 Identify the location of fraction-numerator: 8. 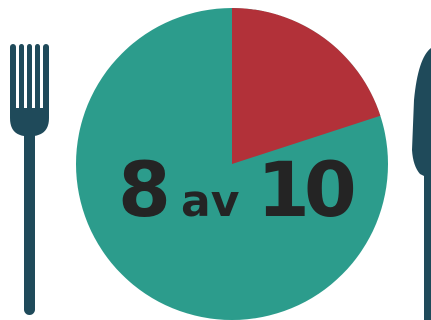
(144, 189).